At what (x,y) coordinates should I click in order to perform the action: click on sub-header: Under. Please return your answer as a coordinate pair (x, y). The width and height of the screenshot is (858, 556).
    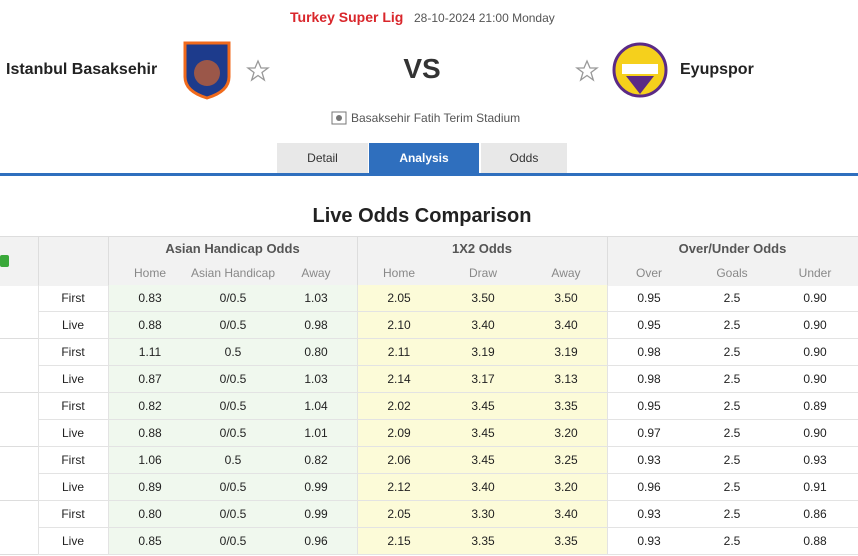
    Looking at the image, I should click on (815, 273).